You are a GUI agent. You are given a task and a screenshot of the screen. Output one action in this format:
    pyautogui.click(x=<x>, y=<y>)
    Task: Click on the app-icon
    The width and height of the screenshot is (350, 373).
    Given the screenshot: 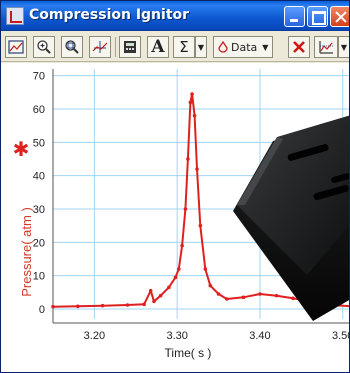 What is the action you would take?
    pyautogui.click(x=15, y=16)
    